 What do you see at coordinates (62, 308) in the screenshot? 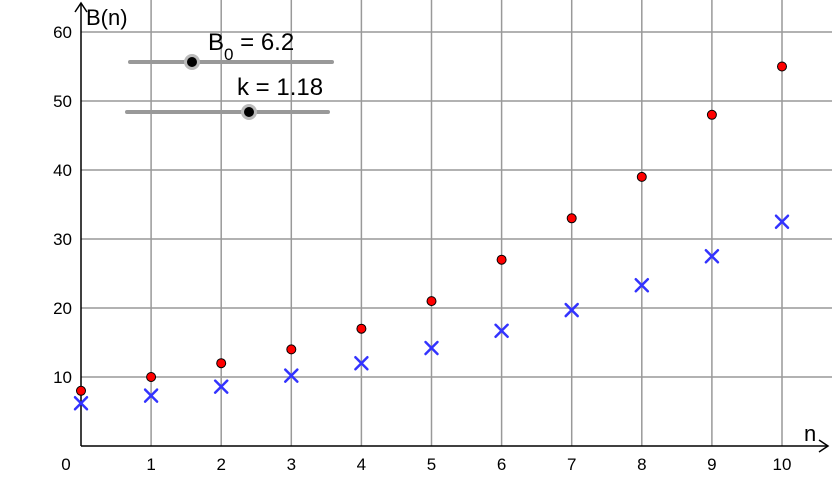
I see `y-tick-label: 20` at bounding box center [62, 308].